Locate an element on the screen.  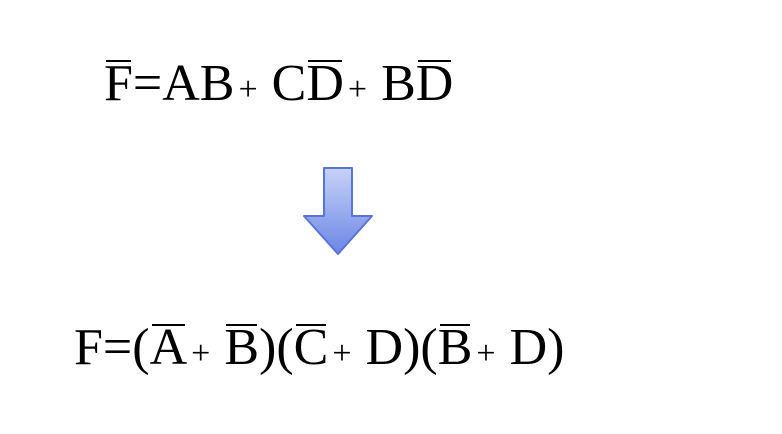
eq-bot-term-1: F=( is located at coordinates (112, 347).